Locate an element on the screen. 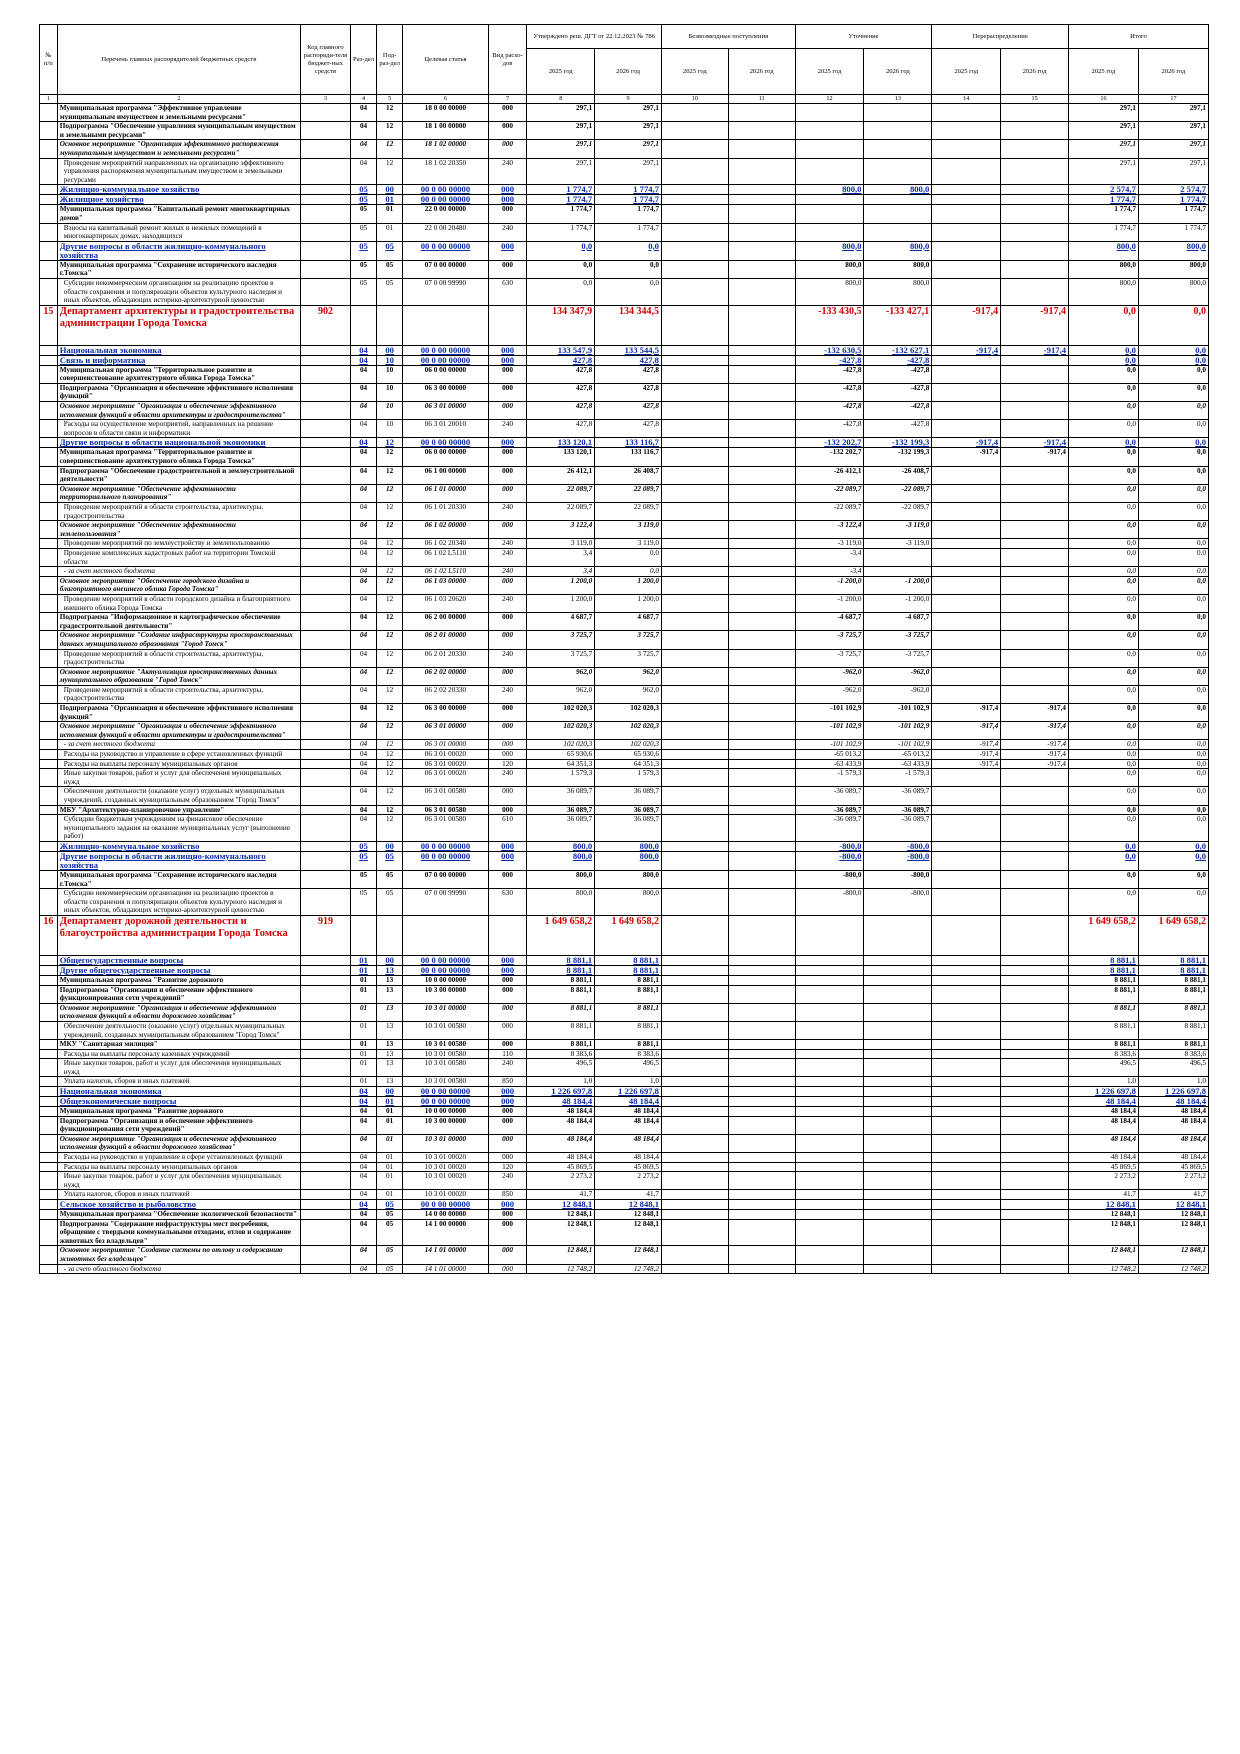 The image size is (1240, 1754). podrazdel-cell: 13 is located at coordinates (390, 1030).